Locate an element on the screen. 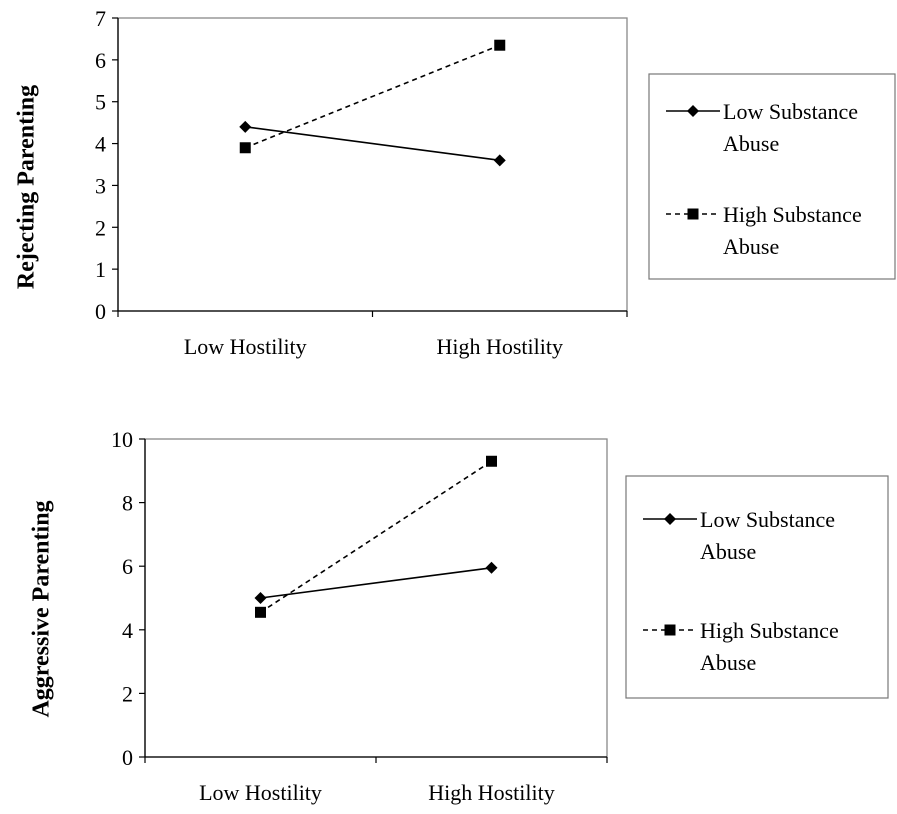 The width and height of the screenshot is (897, 814). chart1-y-tick-label: 2 is located at coordinates (100, 227).